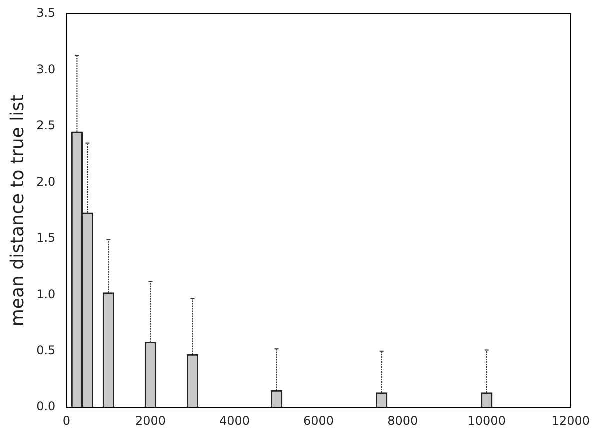 The width and height of the screenshot is (593, 436). What do you see at coordinates (46, 294) in the screenshot?
I see `y-tick-label: 1.0` at bounding box center [46, 294].